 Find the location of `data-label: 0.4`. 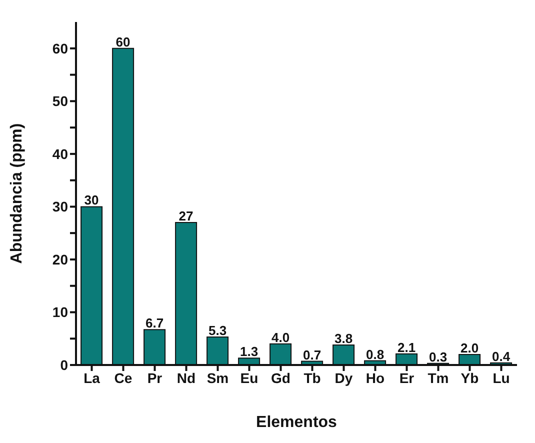

data-label: 0.4 is located at coordinates (501, 356).